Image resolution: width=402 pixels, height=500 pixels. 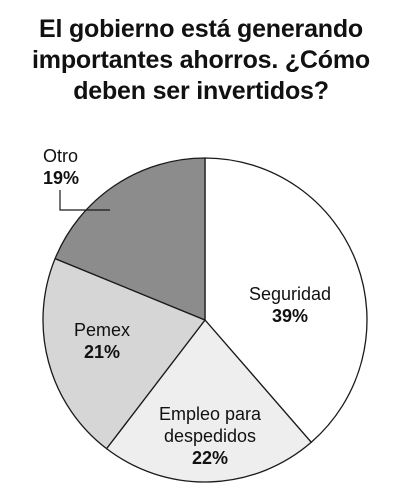 I want to click on slice-value-empleo-para-despedidos: 22%, so click(x=210, y=458).